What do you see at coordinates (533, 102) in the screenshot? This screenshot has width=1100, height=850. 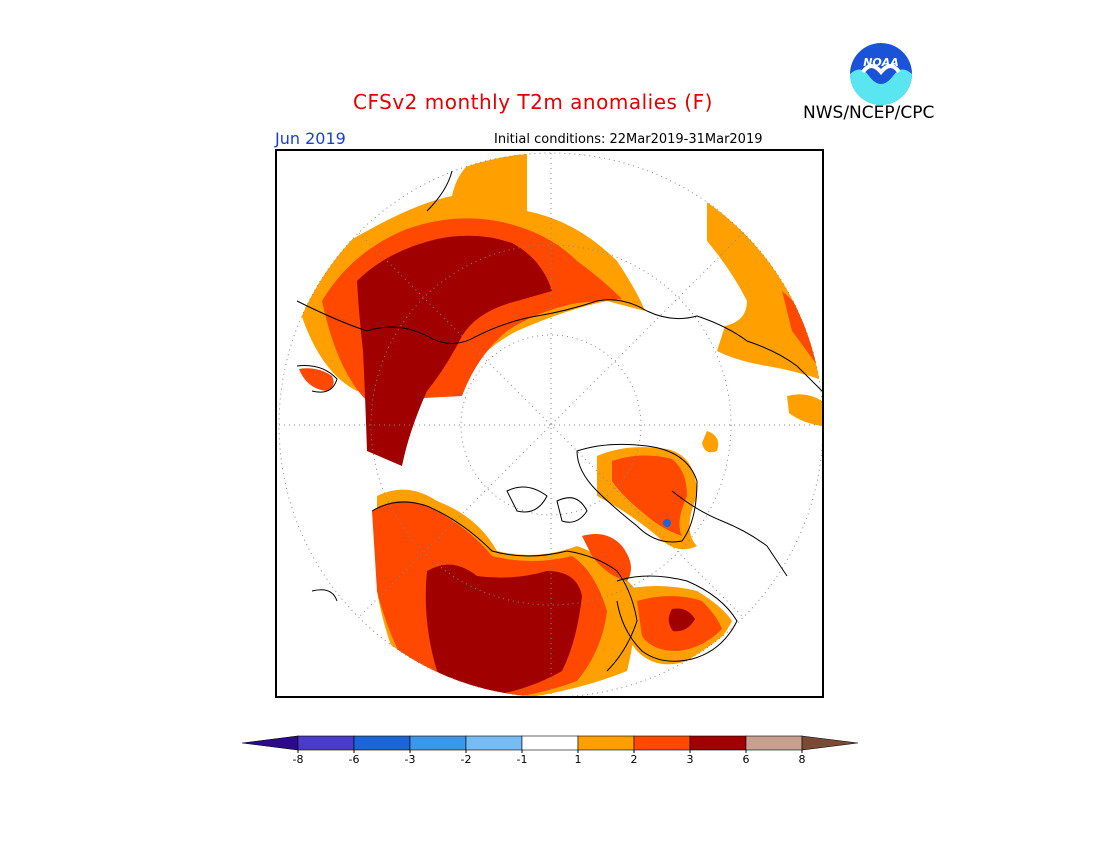 I see `map-title: CFSv2 monthly T2m anomalies (F)` at bounding box center [533, 102].